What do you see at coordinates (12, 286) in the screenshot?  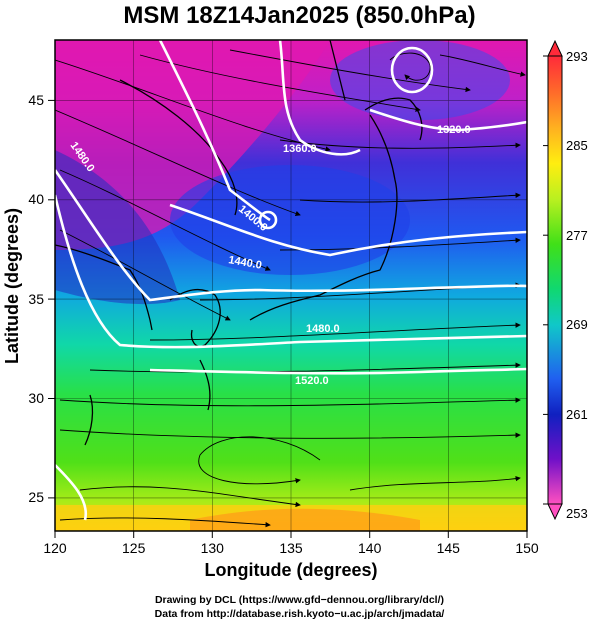 I see `y-axis-label: Latitude (degrees)` at bounding box center [12, 286].